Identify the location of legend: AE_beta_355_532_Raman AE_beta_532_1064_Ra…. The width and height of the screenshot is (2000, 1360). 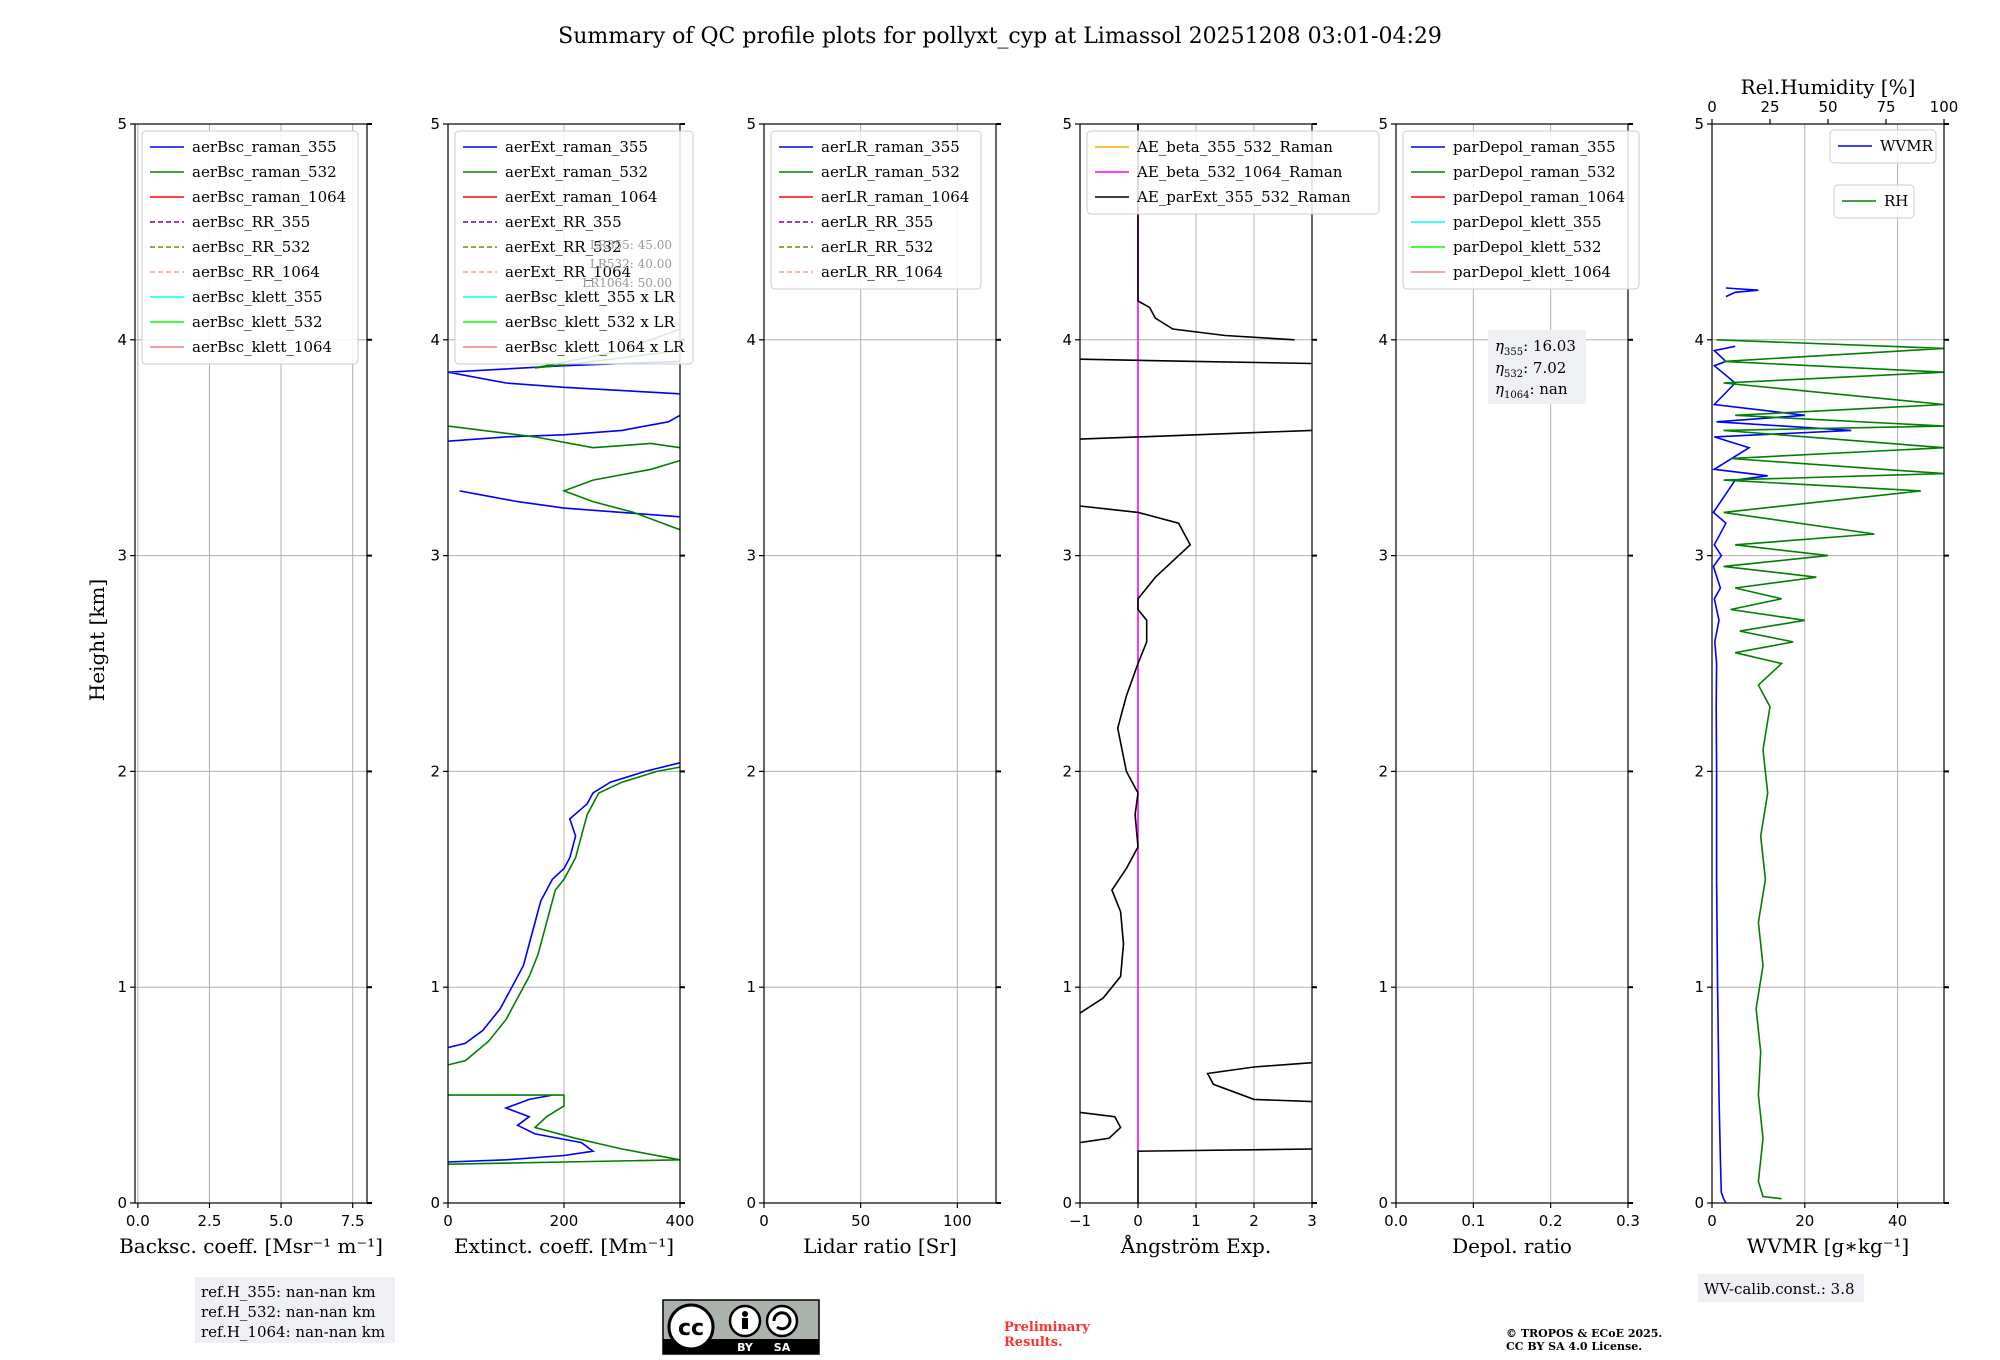
(1233, 172).